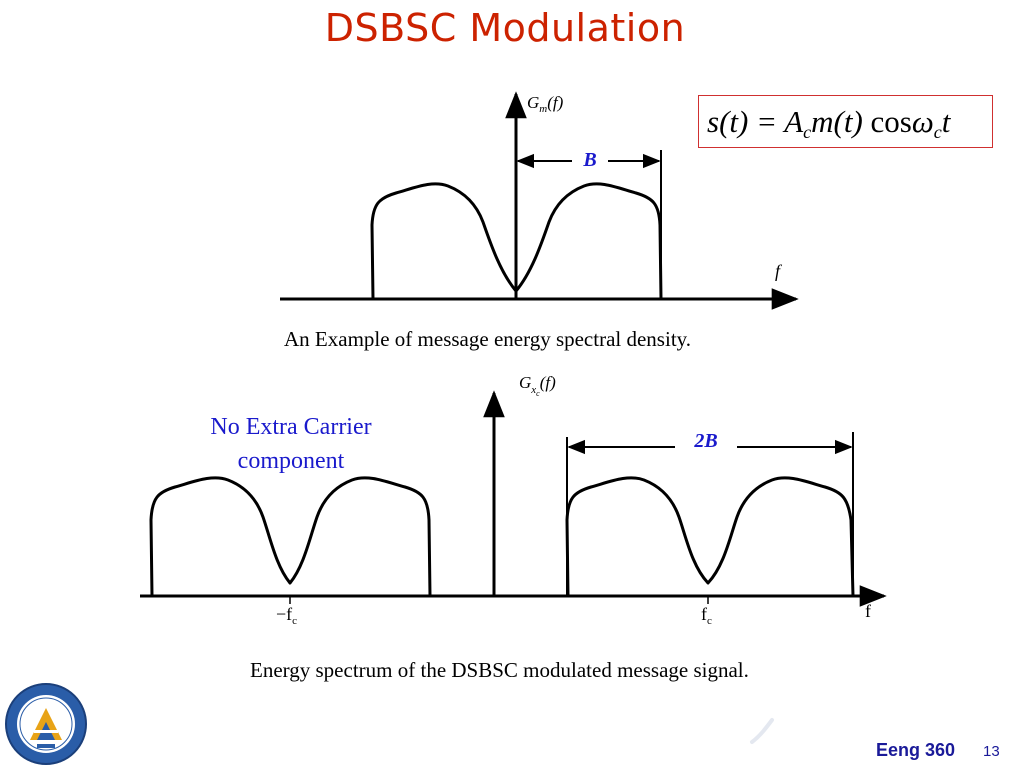  Describe the element at coordinates (706, 615) in the screenshot. I see `pos-fc-label: fc` at that location.